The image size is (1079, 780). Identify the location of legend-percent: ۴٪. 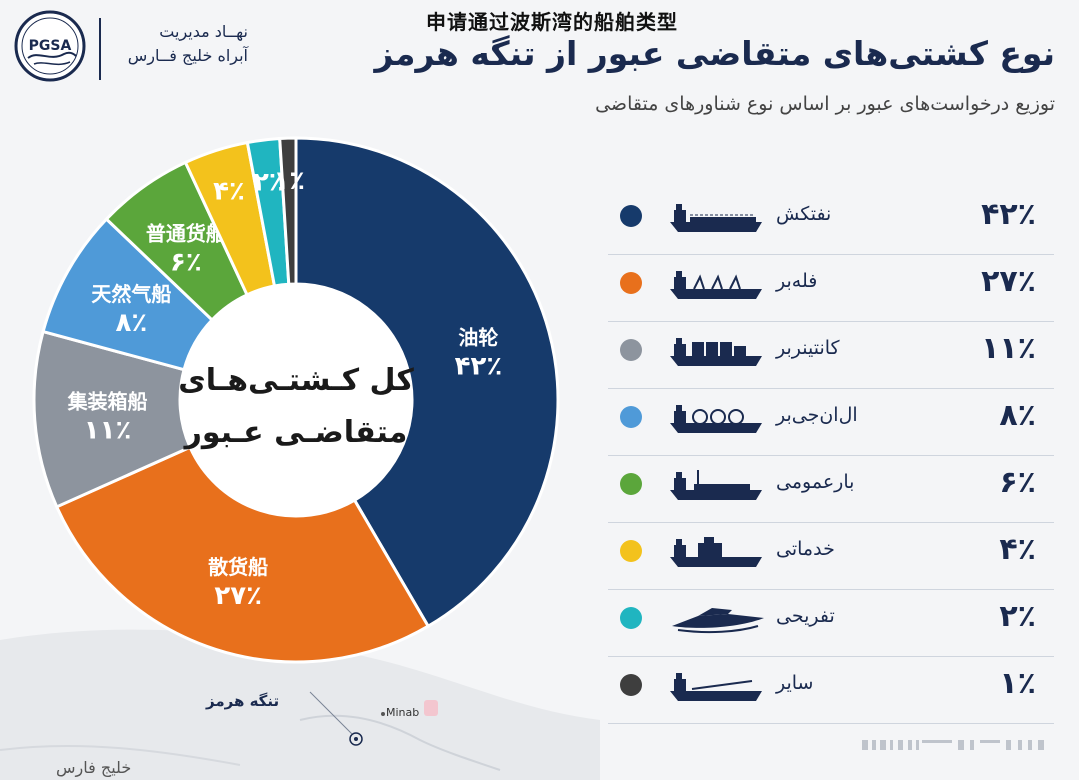
(1017, 549).